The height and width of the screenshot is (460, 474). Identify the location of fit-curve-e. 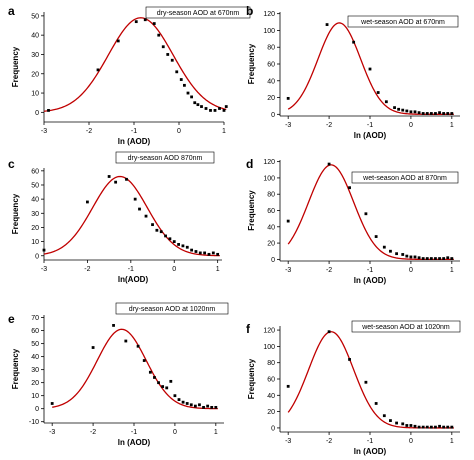
(135, 369).